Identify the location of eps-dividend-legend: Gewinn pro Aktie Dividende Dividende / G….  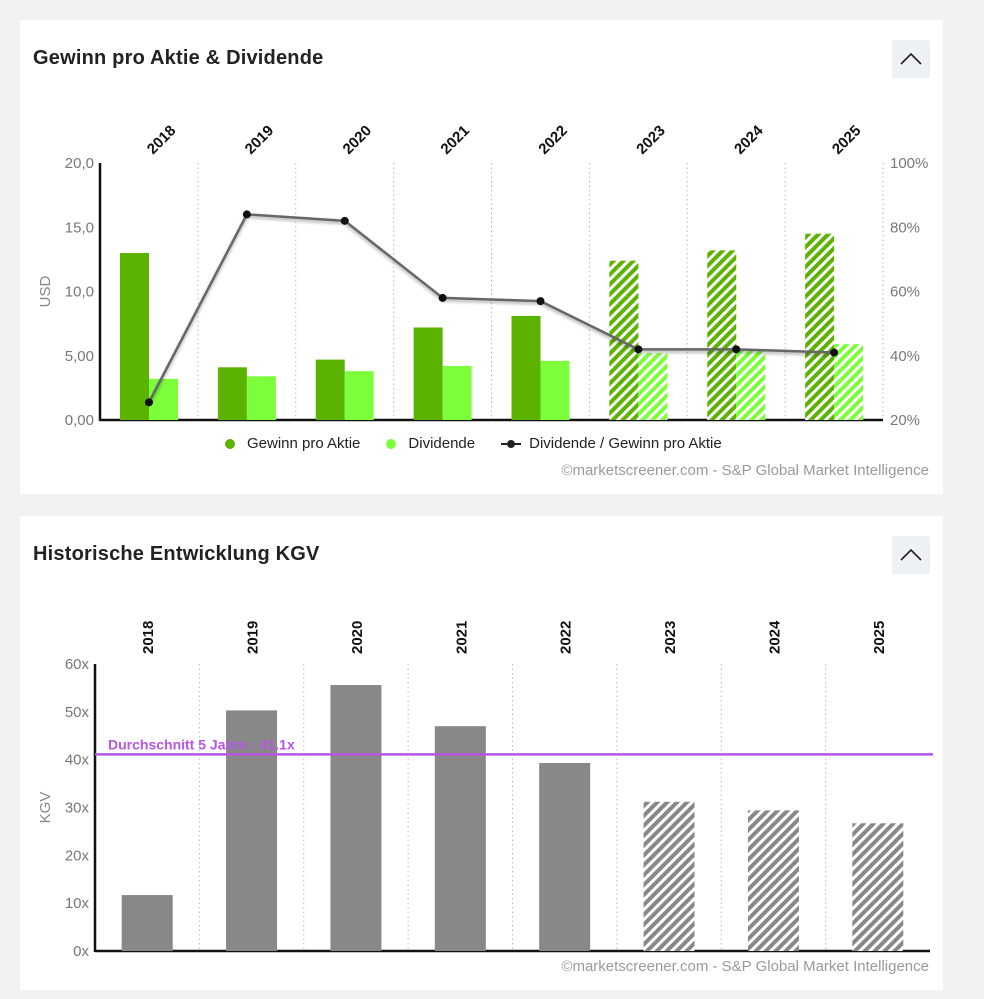
(486, 443).